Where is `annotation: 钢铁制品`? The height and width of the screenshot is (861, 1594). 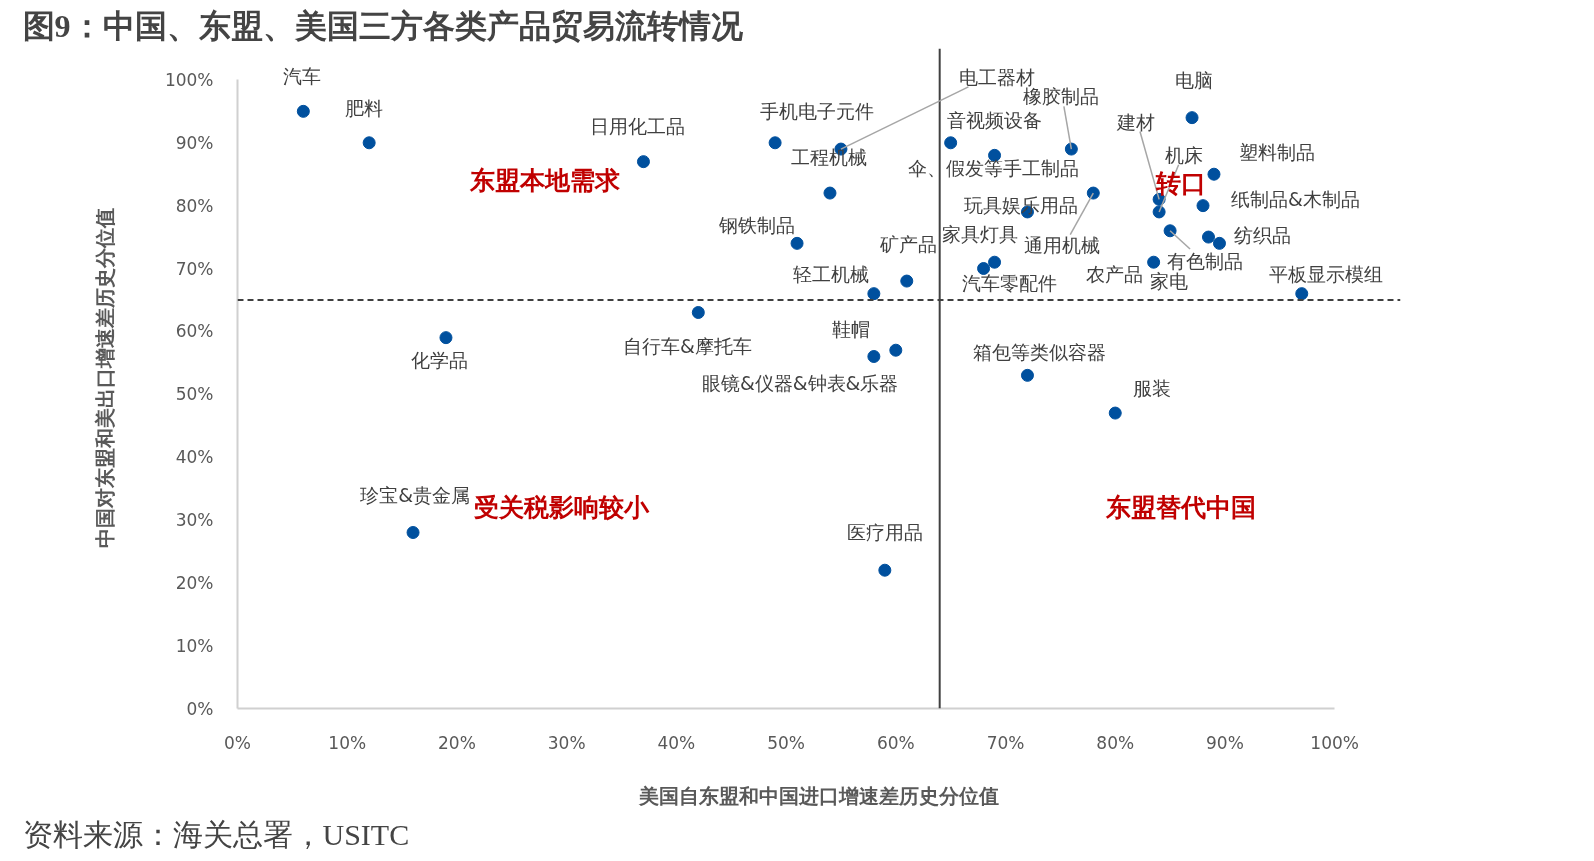
annotation: 钢铁制品 is located at coordinates (757, 225).